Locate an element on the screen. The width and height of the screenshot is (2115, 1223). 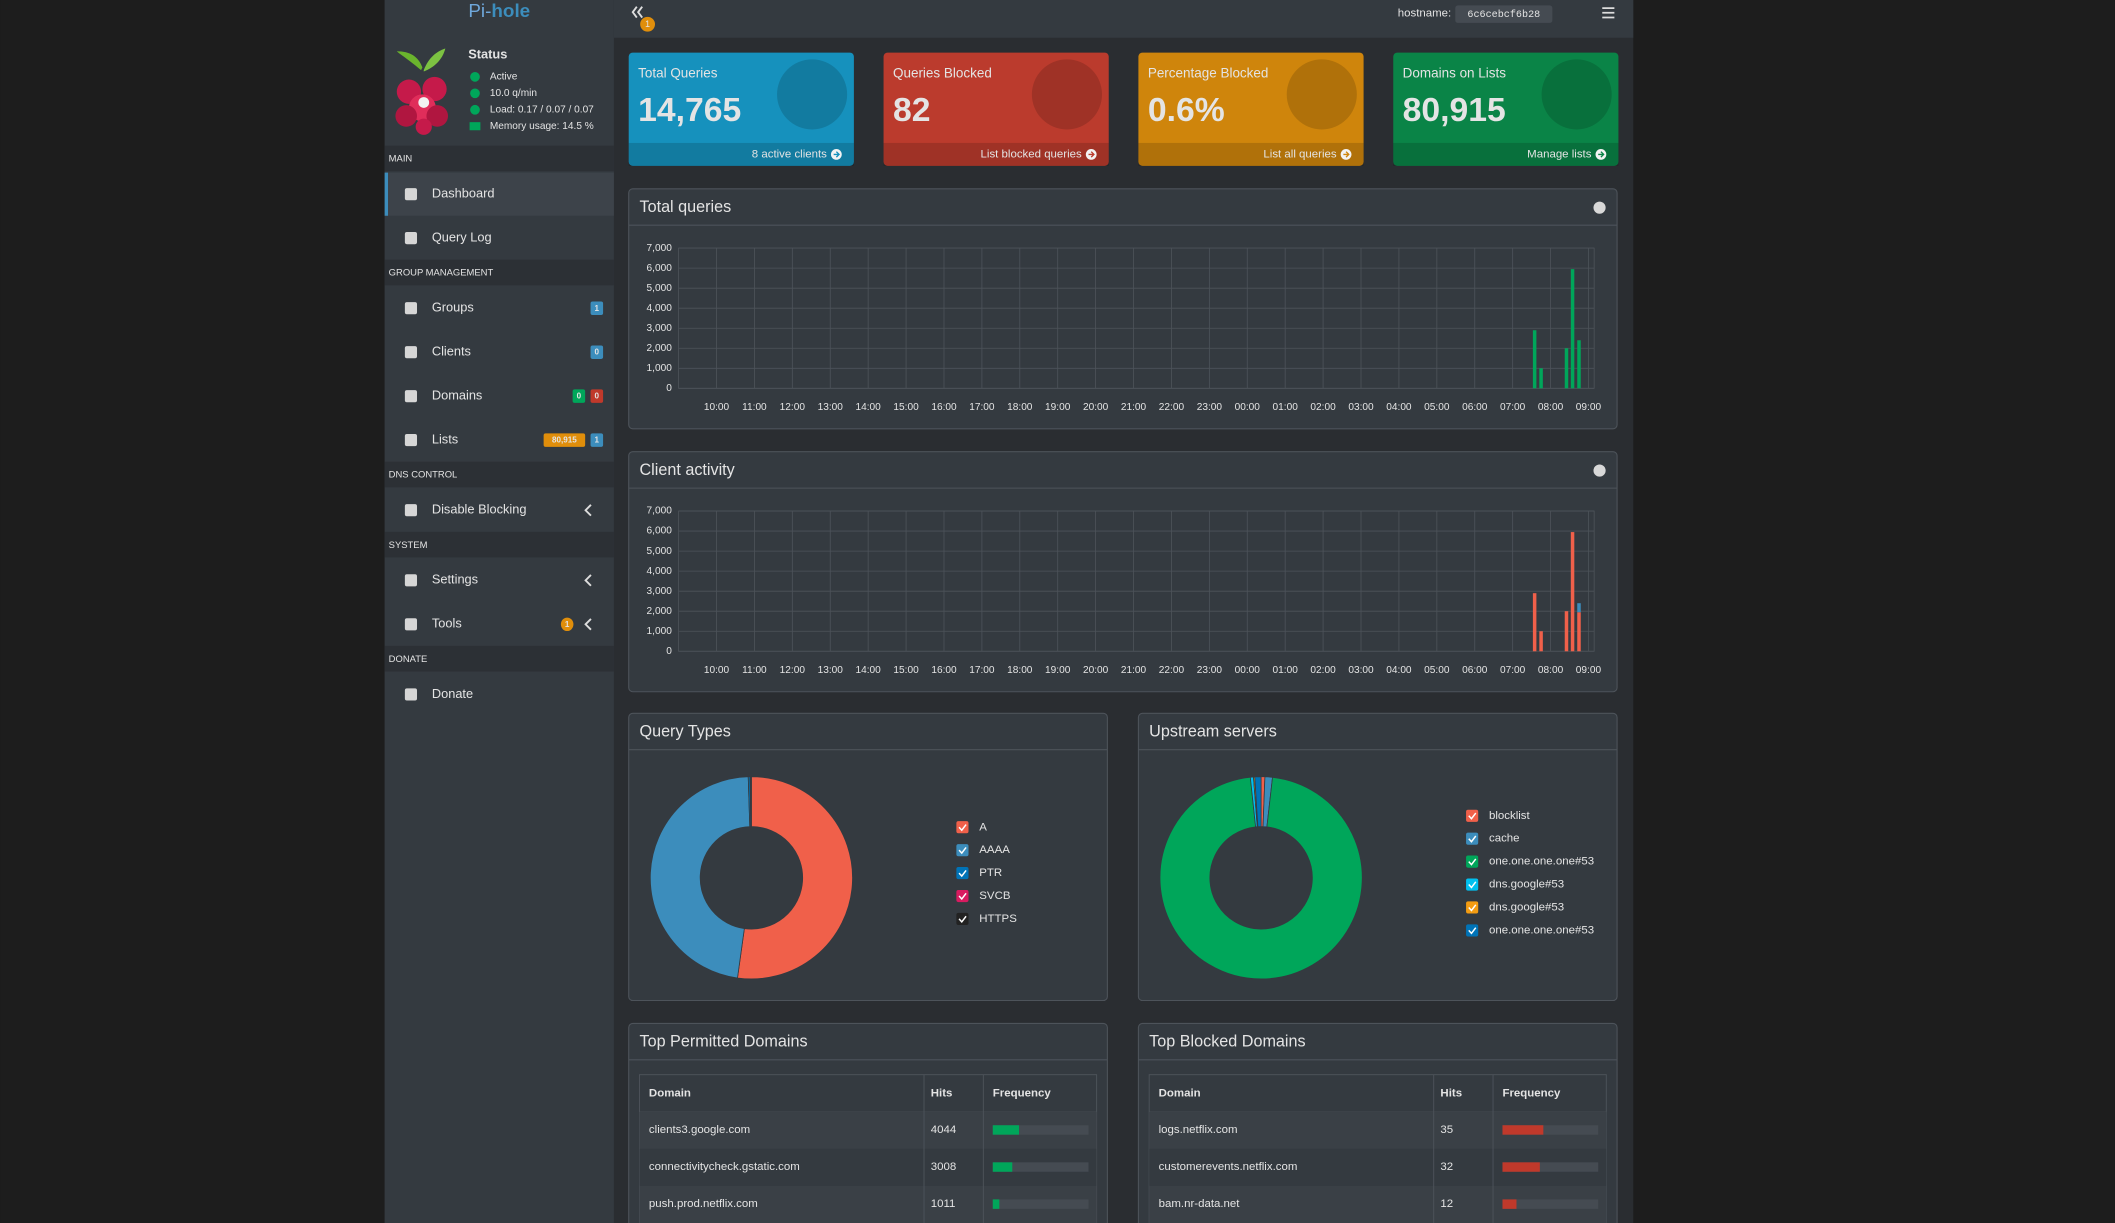
badge-text: 0 is located at coordinates (579, 396).